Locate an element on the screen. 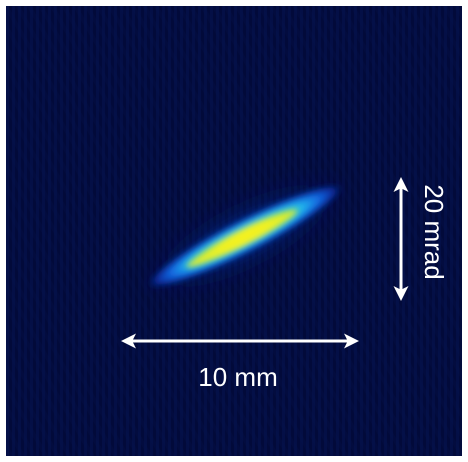 The width and height of the screenshot is (468, 462). beam-core is located at coordinates (242, 239).